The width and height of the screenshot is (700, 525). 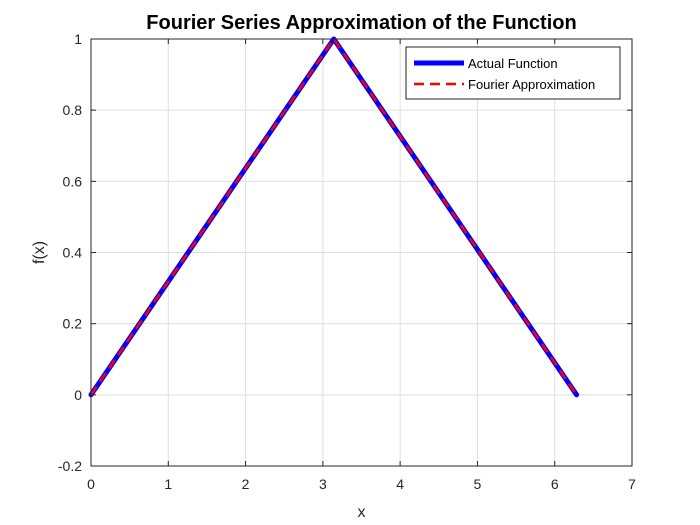 I want to click on x-tick-label: 5, so click(x=478, y=484).